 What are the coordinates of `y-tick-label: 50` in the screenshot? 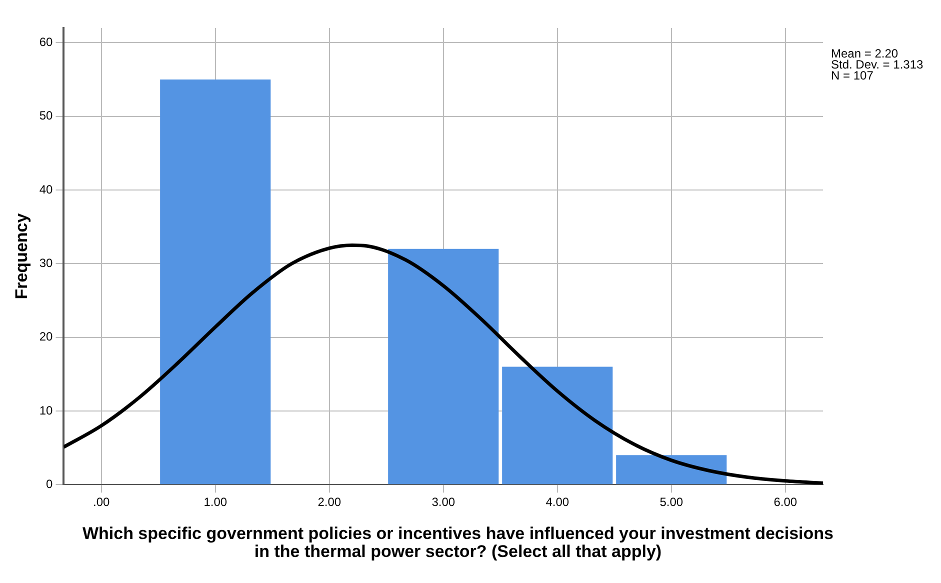 It's located at (46, 115).